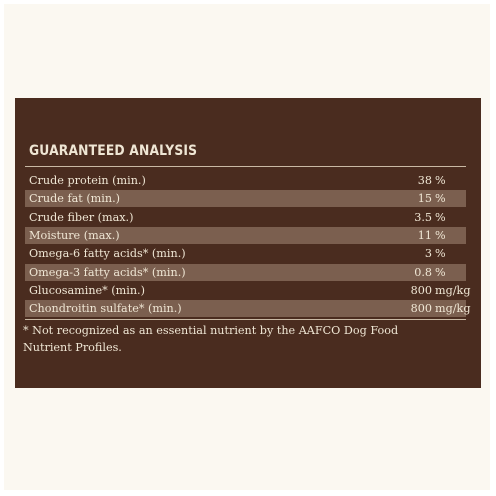 The width and height of the screenshot is (496, 496). Describe the element at coordinates (247, 309) in the screenshot. I see `table-row: Chondroitin sulfate* (min.) 800 mg/kg` at that location.